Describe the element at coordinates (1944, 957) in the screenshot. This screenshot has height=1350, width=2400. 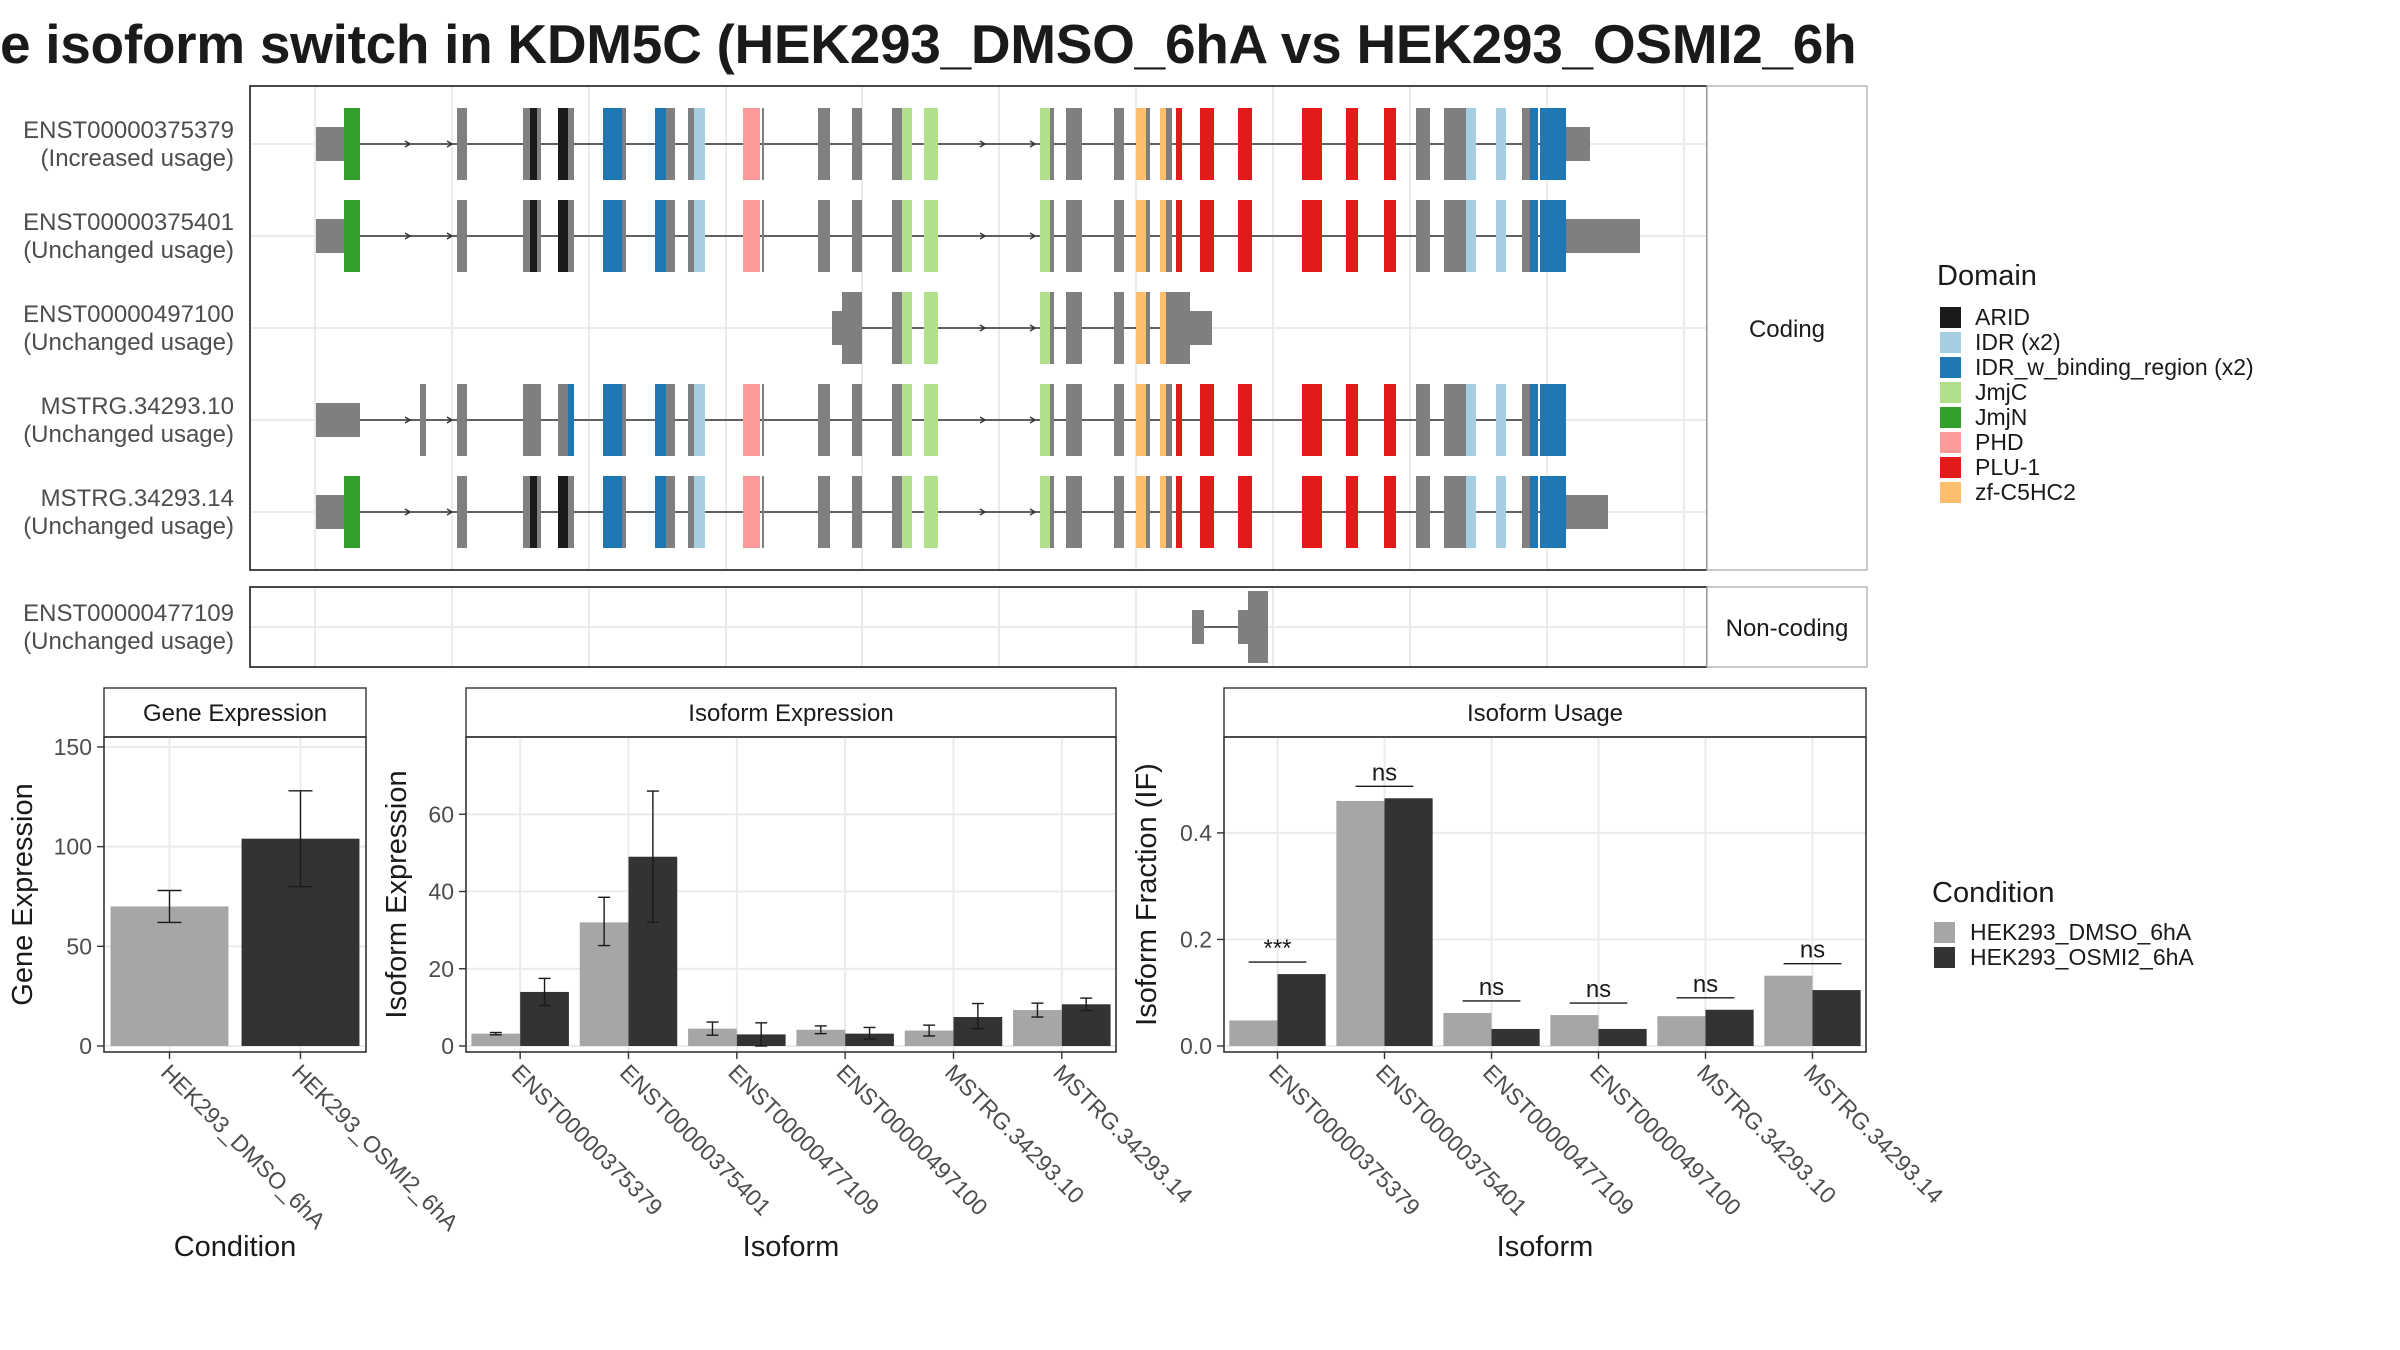
I see `legend-key-osmi` at that location.